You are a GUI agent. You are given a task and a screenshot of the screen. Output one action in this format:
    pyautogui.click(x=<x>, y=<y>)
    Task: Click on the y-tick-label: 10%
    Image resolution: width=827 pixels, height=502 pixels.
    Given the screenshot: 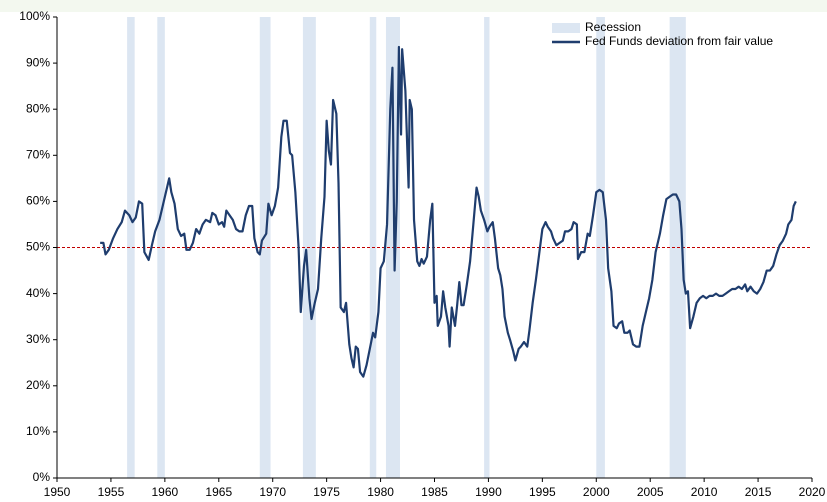 What is the action you would take?
    pyautogui.click(x=38, y=431)
    